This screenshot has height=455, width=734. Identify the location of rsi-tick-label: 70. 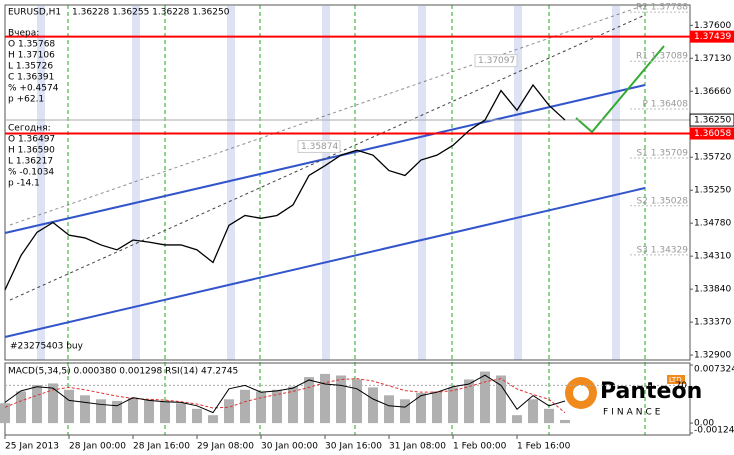
(682, 386).